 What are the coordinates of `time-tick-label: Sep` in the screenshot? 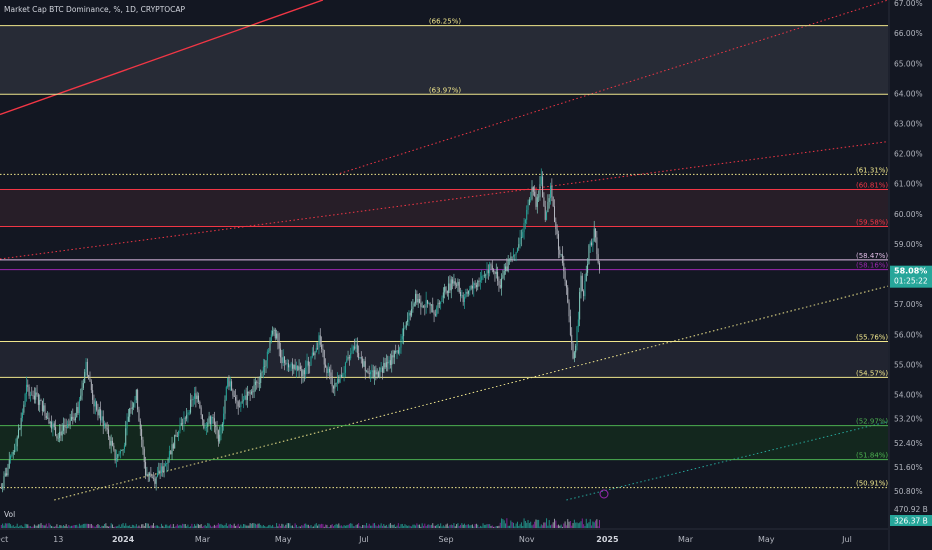 It's located at (445, 539).